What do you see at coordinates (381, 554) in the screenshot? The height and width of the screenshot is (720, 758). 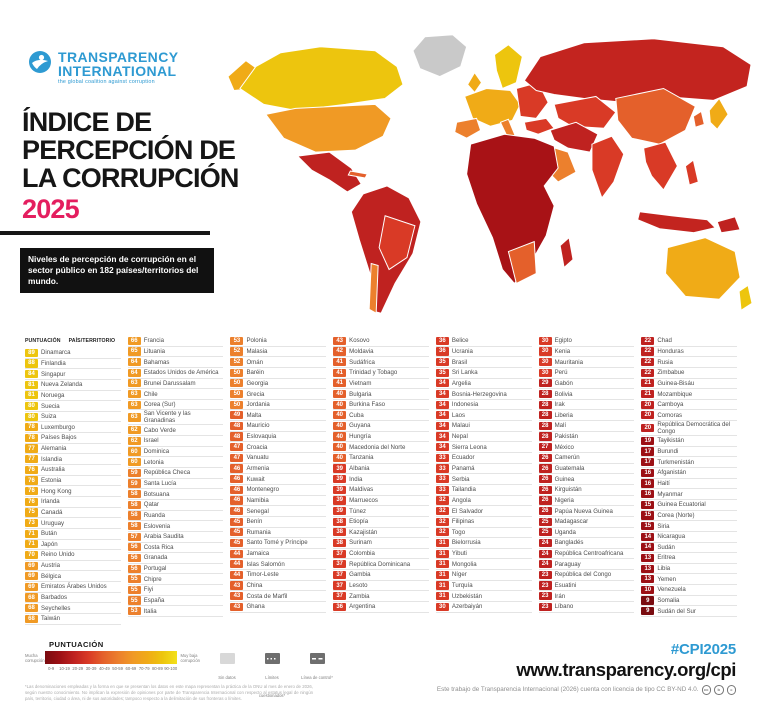 I see `table-row: 37 Colombia` at bounding box center [381, 554].